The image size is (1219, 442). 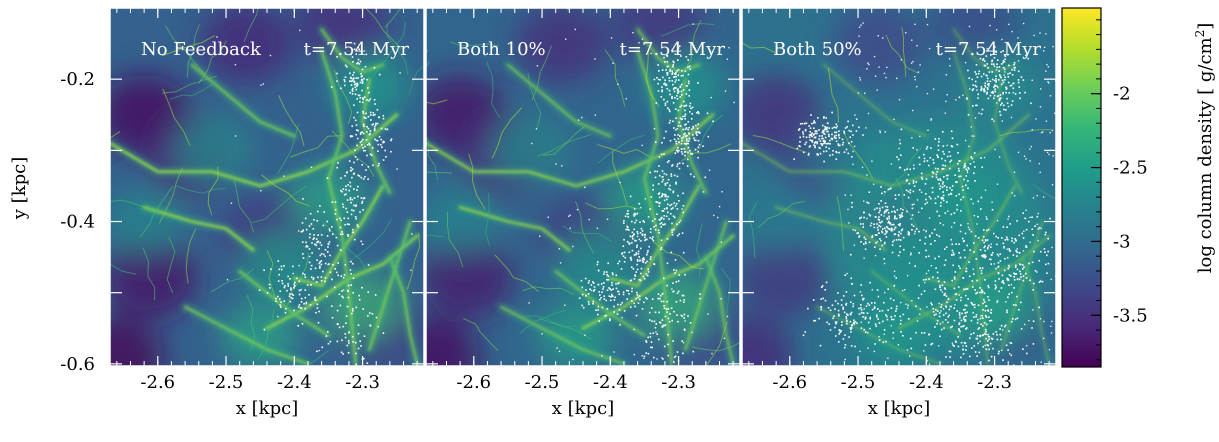 I want to click on panel-label-no-feedback: No Feedback, so click(x=201, y=49).